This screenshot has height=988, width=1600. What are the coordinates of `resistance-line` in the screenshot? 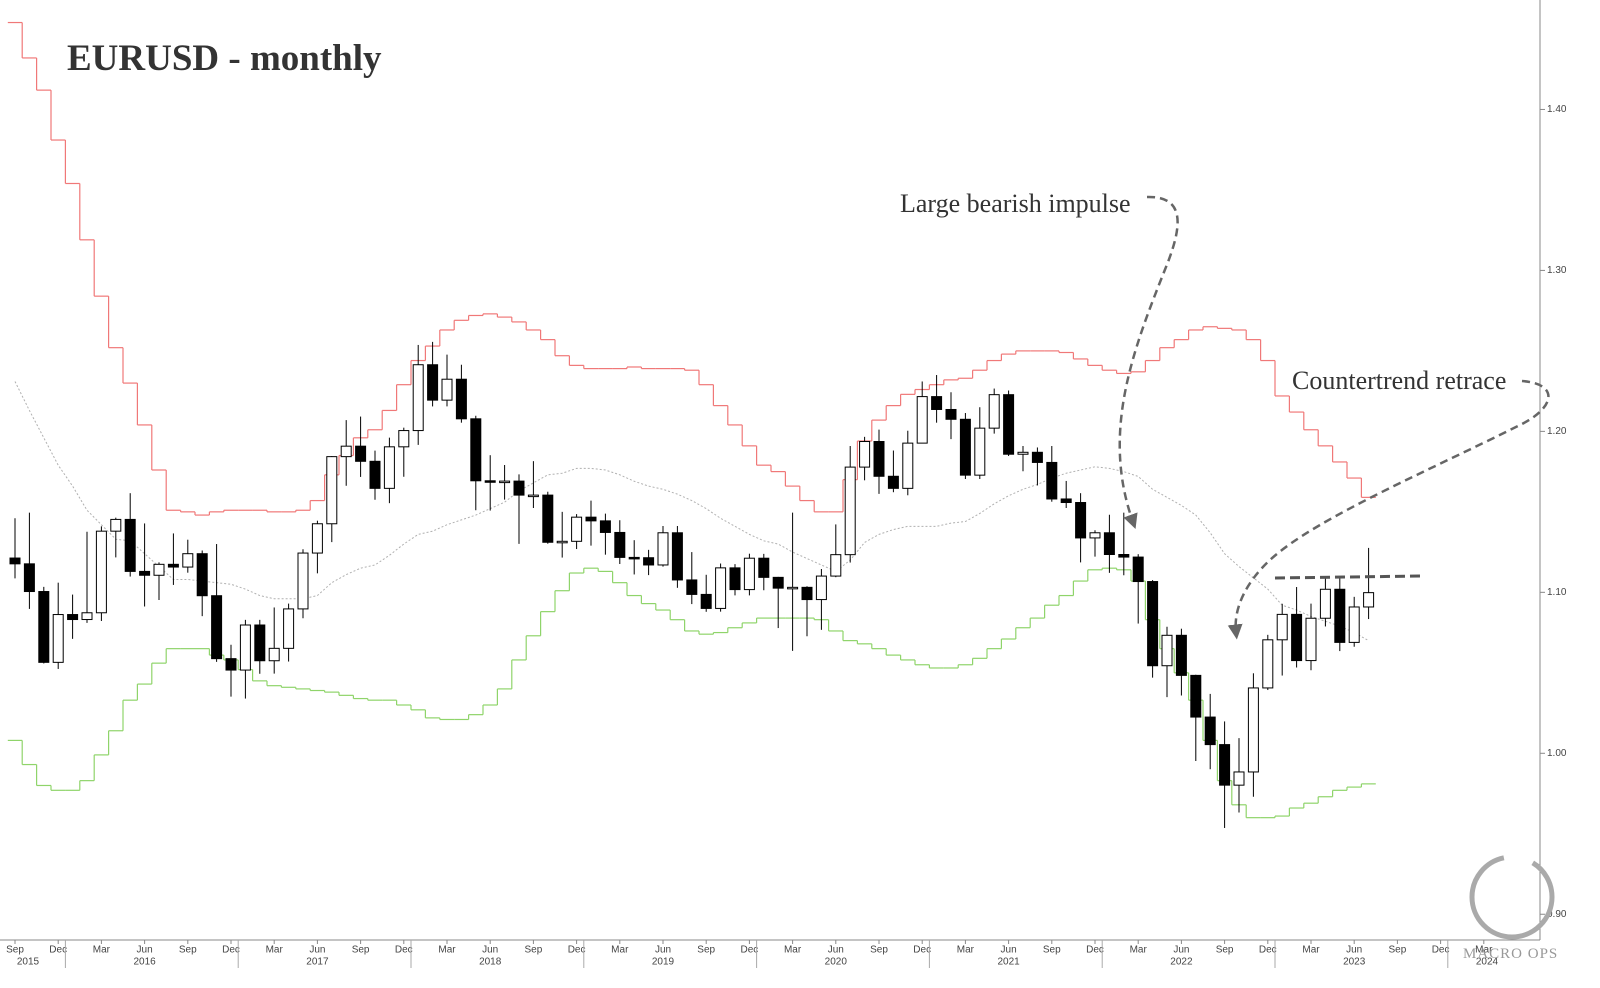 It's located at (1348, 577).